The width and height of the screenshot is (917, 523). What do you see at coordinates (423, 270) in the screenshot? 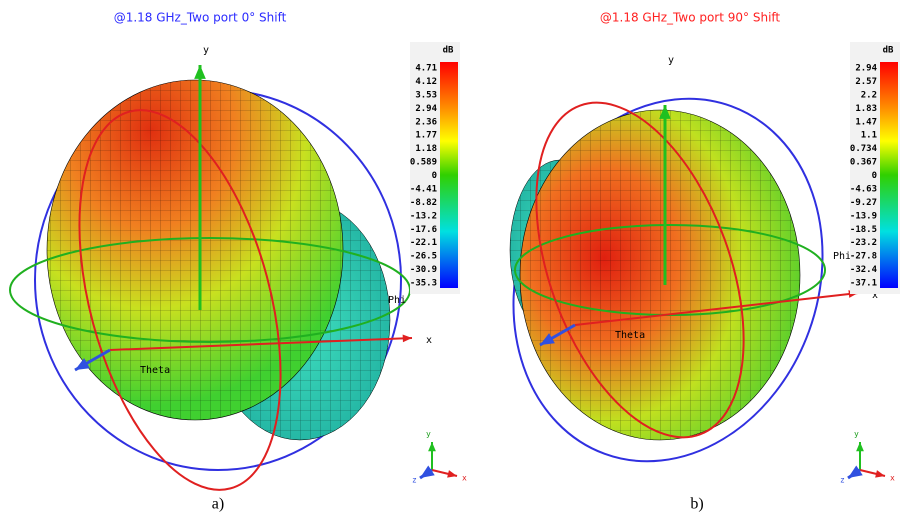
I see `colorbar-label: -30.9` at bounding box center [423, 270].